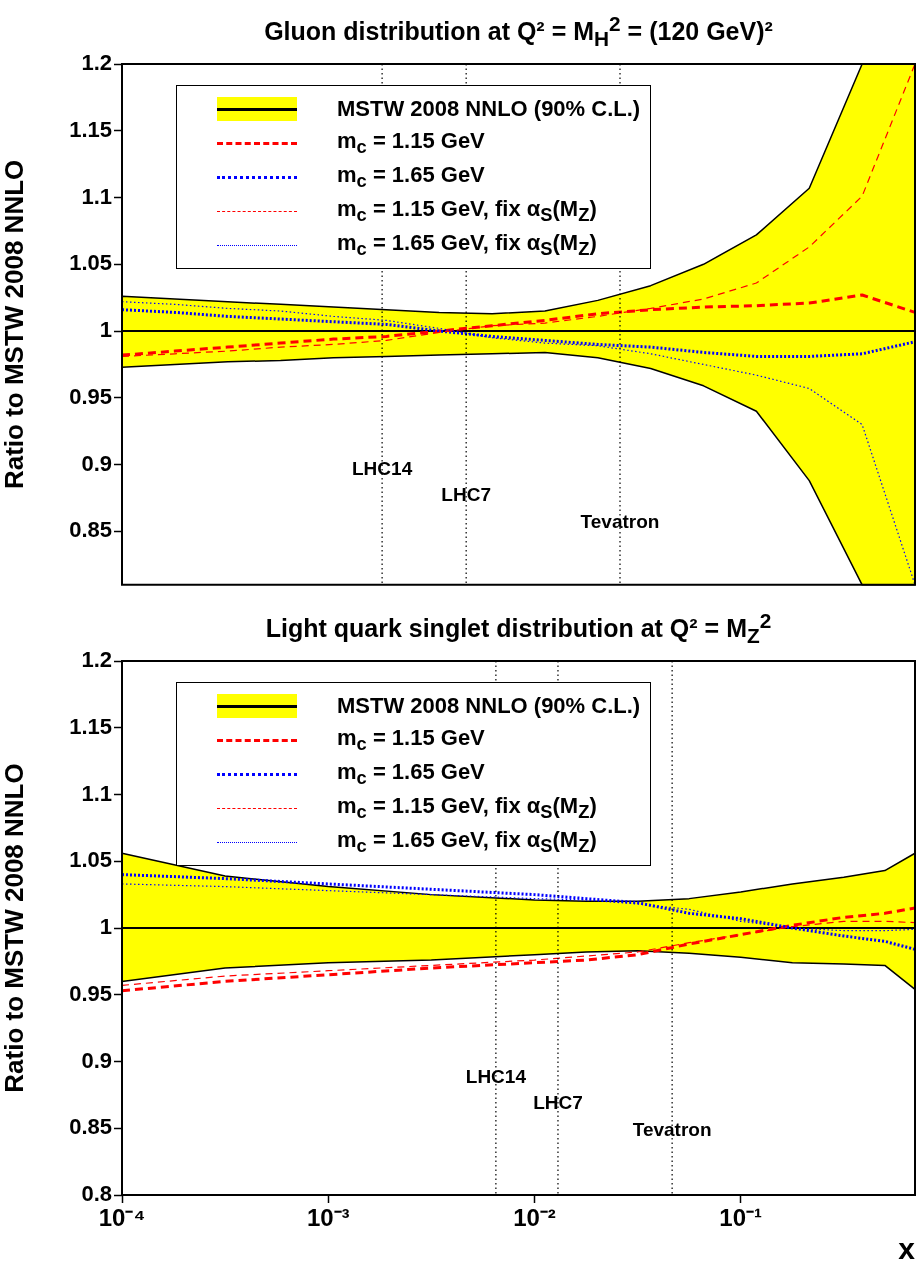 The width and height of the screenshot is (918, 1269). Describe the element at coordinates (122, 1218) in the screenshot. I see `x-tick-label: 10⁻⁴` at that location.